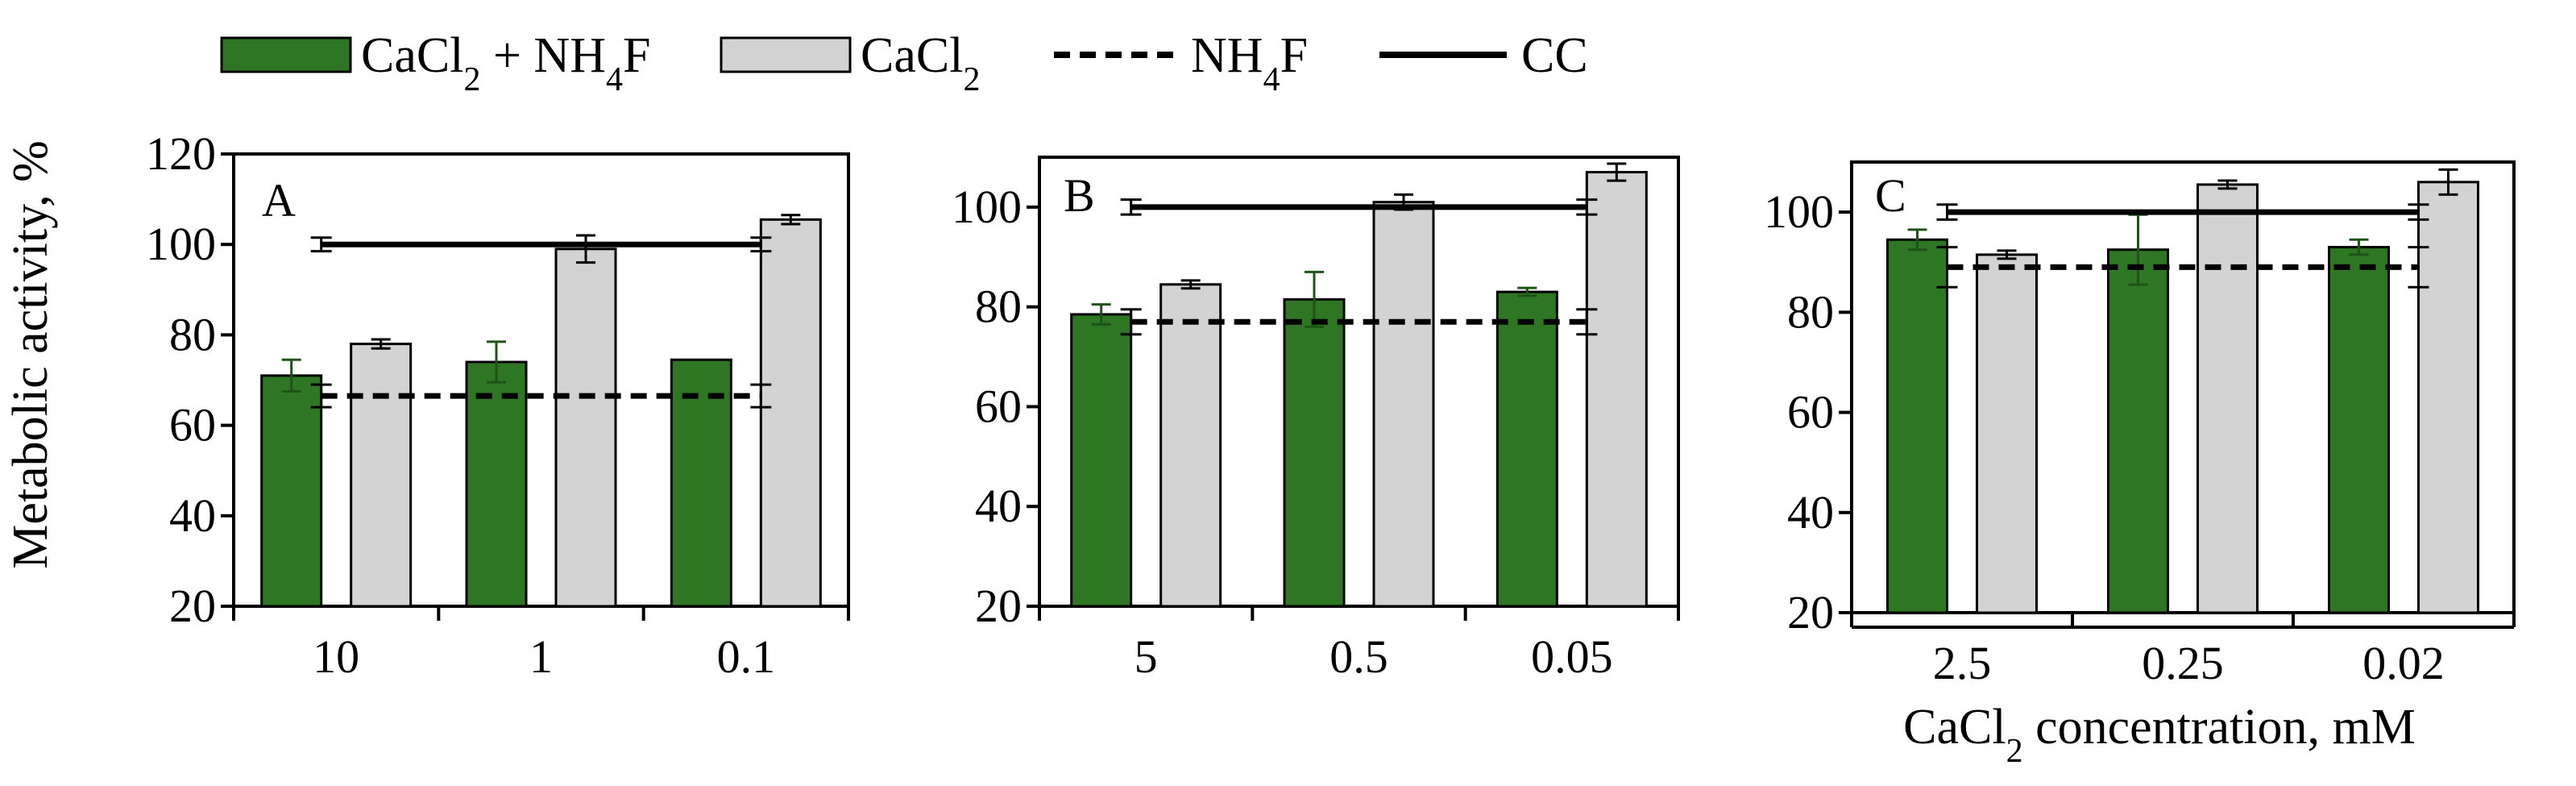 This screenshot has height=786, width=2576. What do you see at coordinates (1572, 656) in the screenshot?
I see `x-tick-label: 0.05` at bounding box center [1572, 656].